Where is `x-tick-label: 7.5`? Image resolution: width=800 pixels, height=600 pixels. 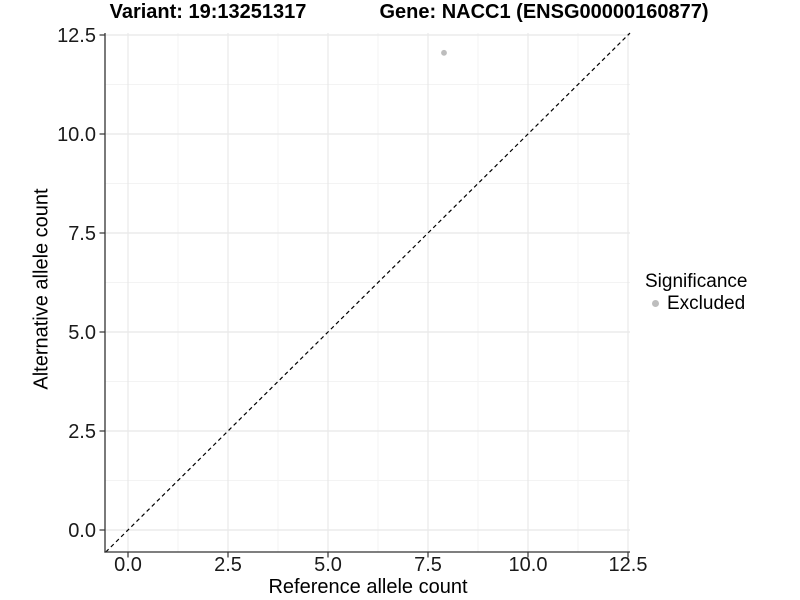 x-tick-label: 7.5 is located at coordinates (428, 565).